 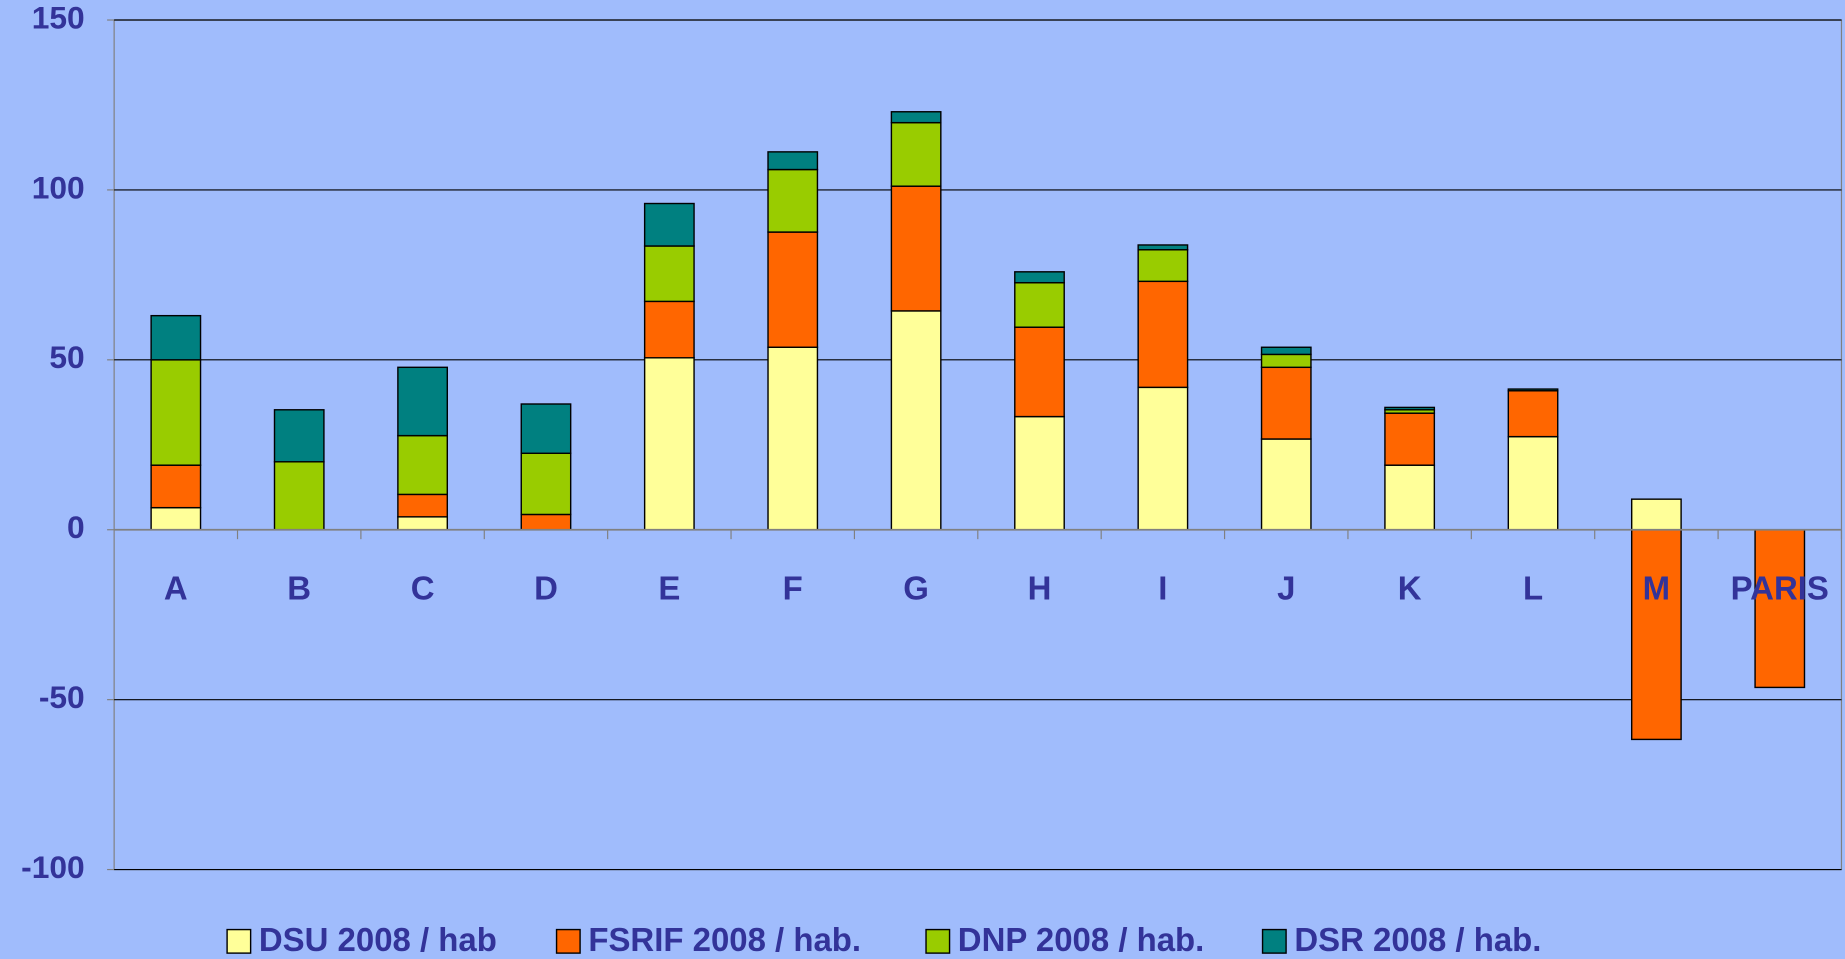 What do you see at coordinates (58, 17) in the screenshot?
I see `y-tick-label: 150` at bounding box center [58, 17].